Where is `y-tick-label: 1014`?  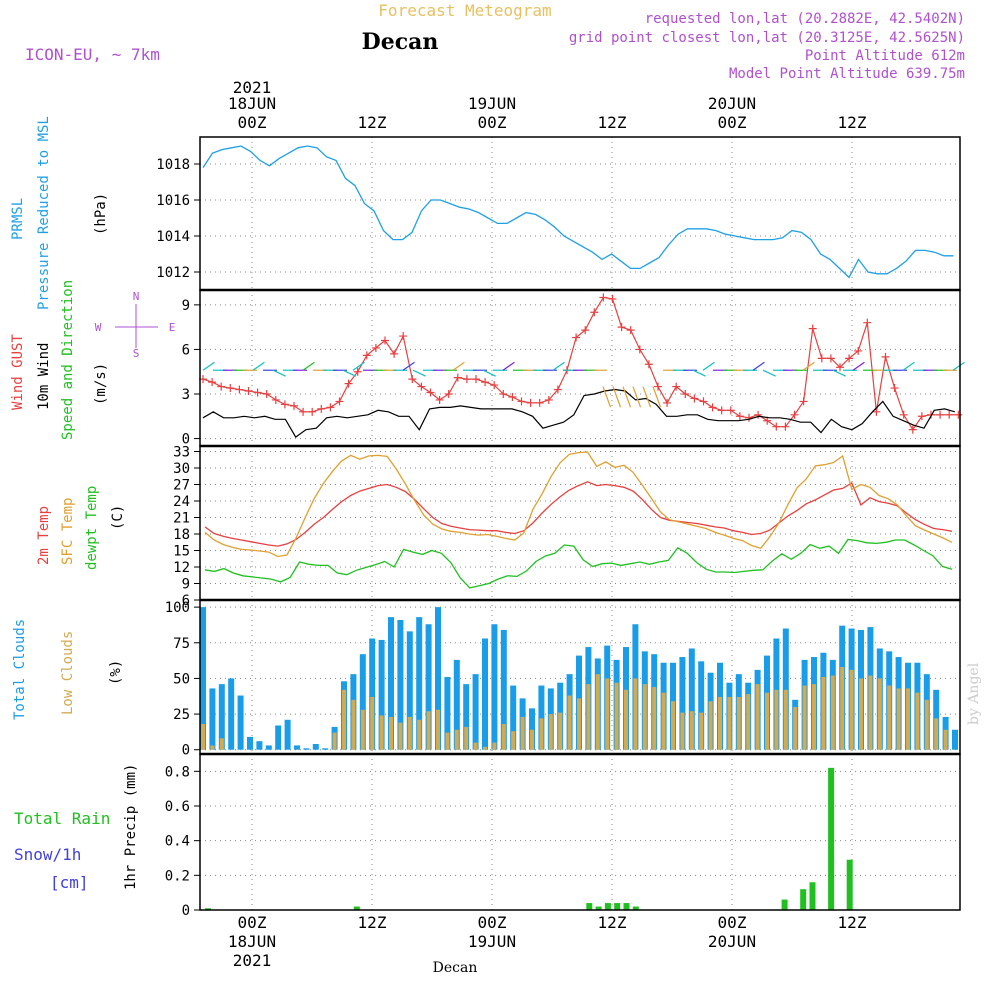
y-tick-label: 1014 is located at coordinates (173, 237).